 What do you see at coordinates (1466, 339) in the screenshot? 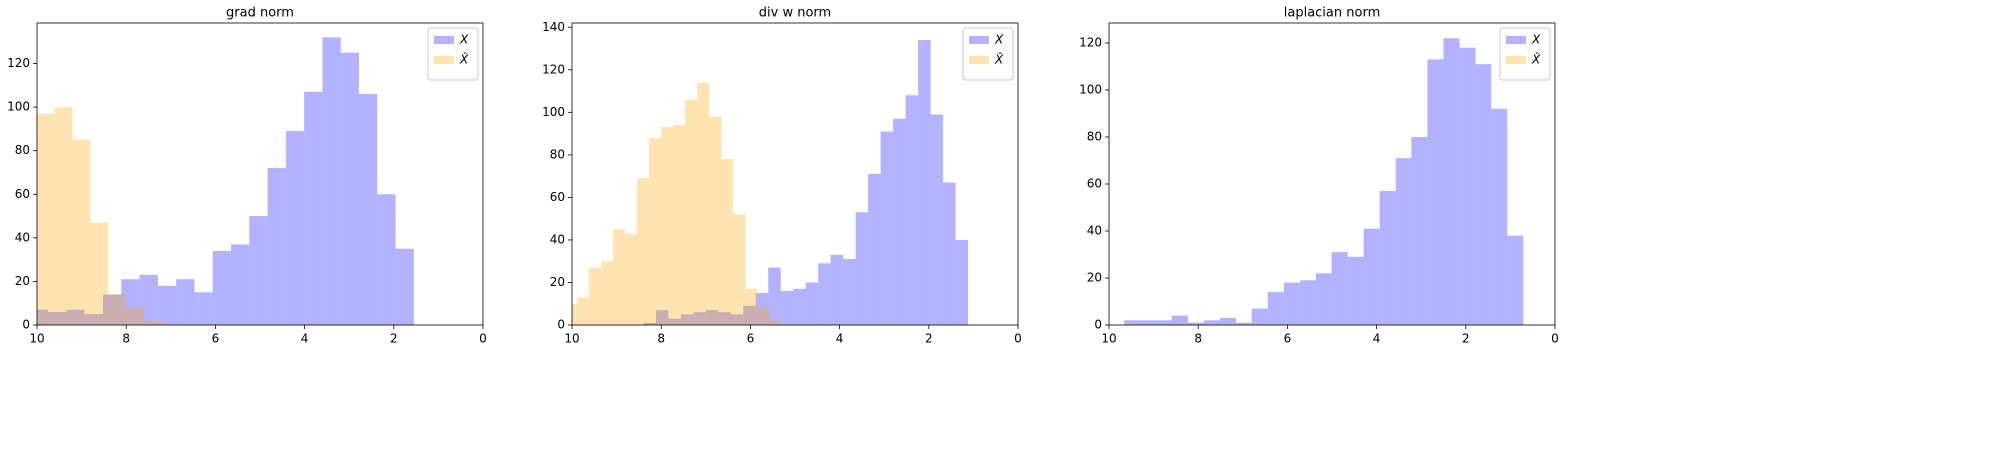
I see `x-tick-label: 2` at bounding box center [1466, 339].